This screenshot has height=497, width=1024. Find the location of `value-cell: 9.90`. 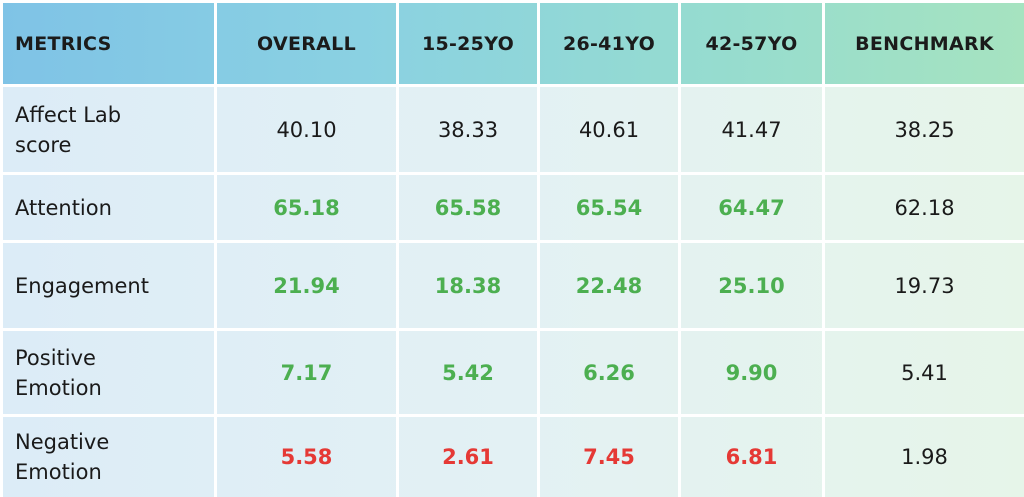

value-cell: 9.90 is located at coordinates (751, 372).